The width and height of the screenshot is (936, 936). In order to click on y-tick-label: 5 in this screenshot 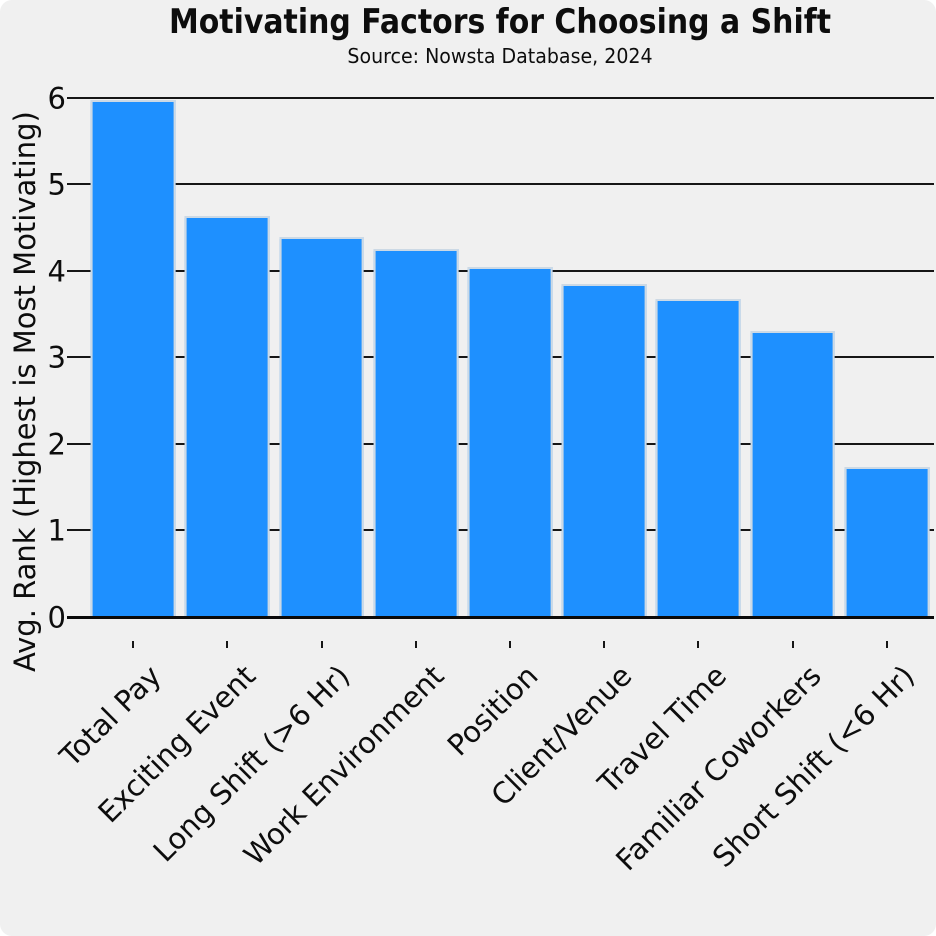, I will do `click(56, 184)`.